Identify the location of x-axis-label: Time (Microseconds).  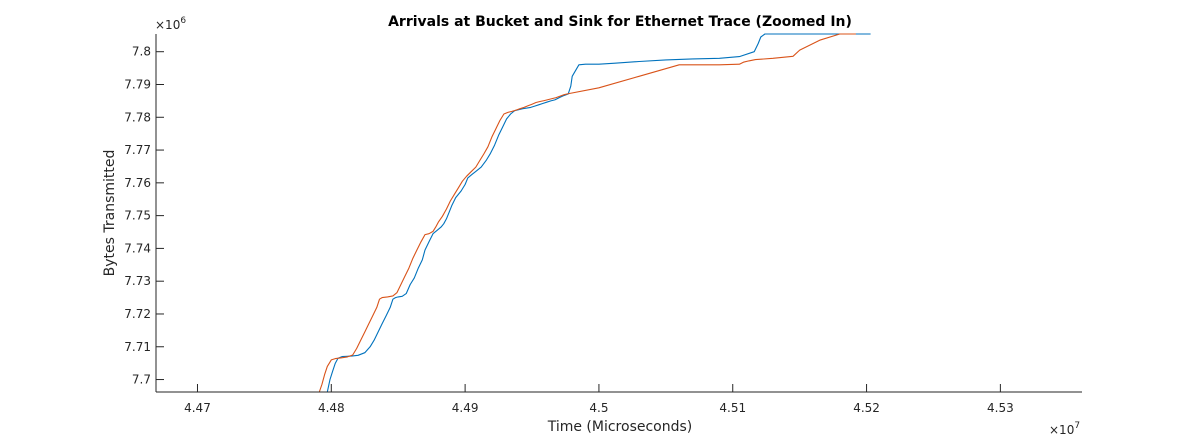
(620, 427).